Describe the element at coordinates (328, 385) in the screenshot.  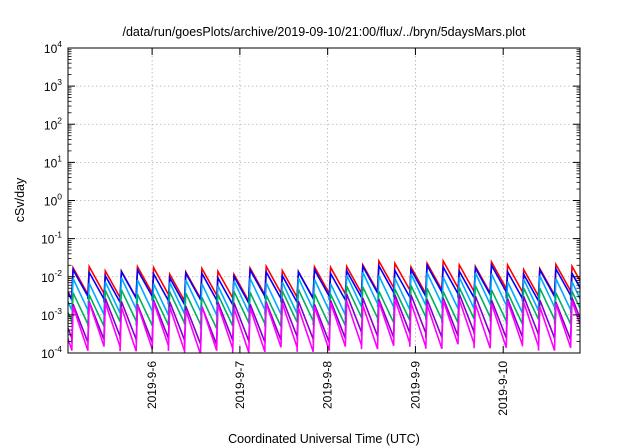
I see `x-tick-label: 2019-9-8` at that location.